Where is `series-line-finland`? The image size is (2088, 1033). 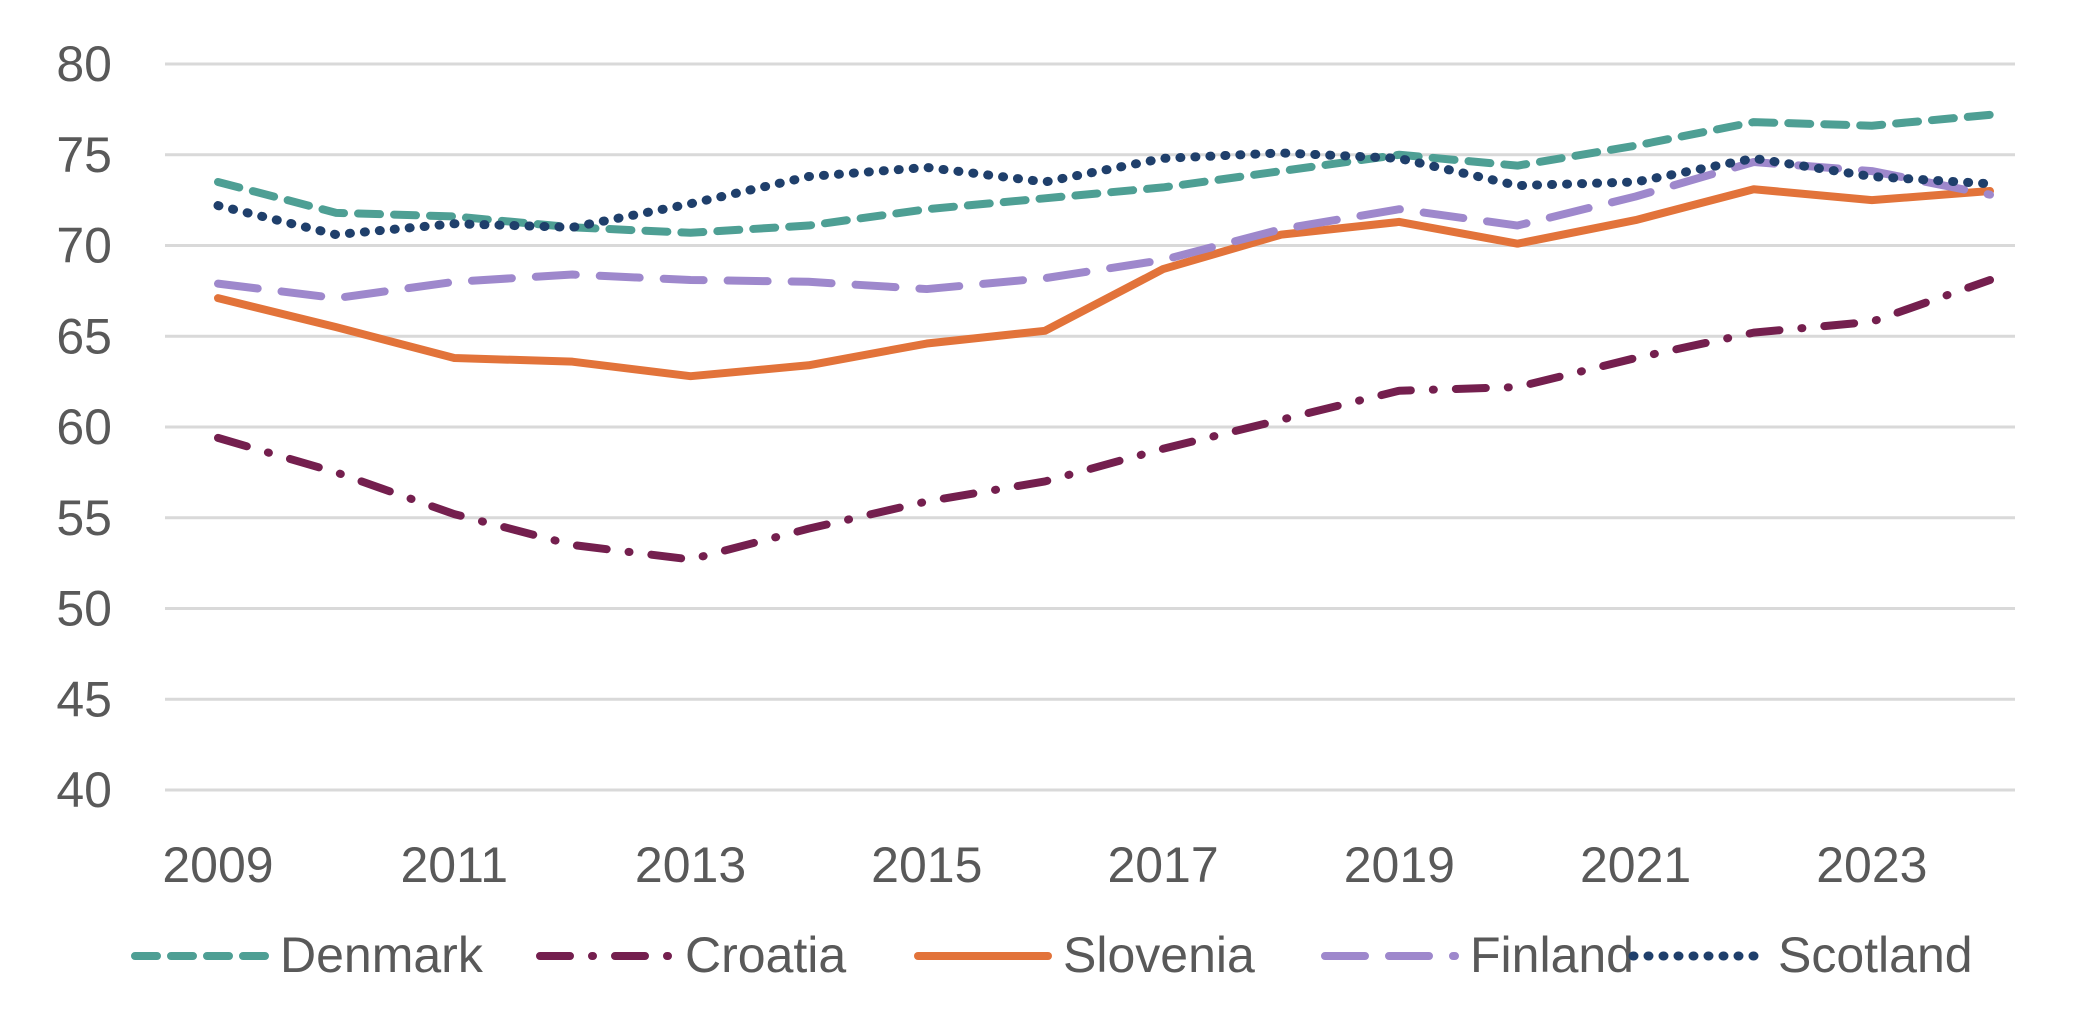
series-line-finland is located at coordinates (1104, 230).